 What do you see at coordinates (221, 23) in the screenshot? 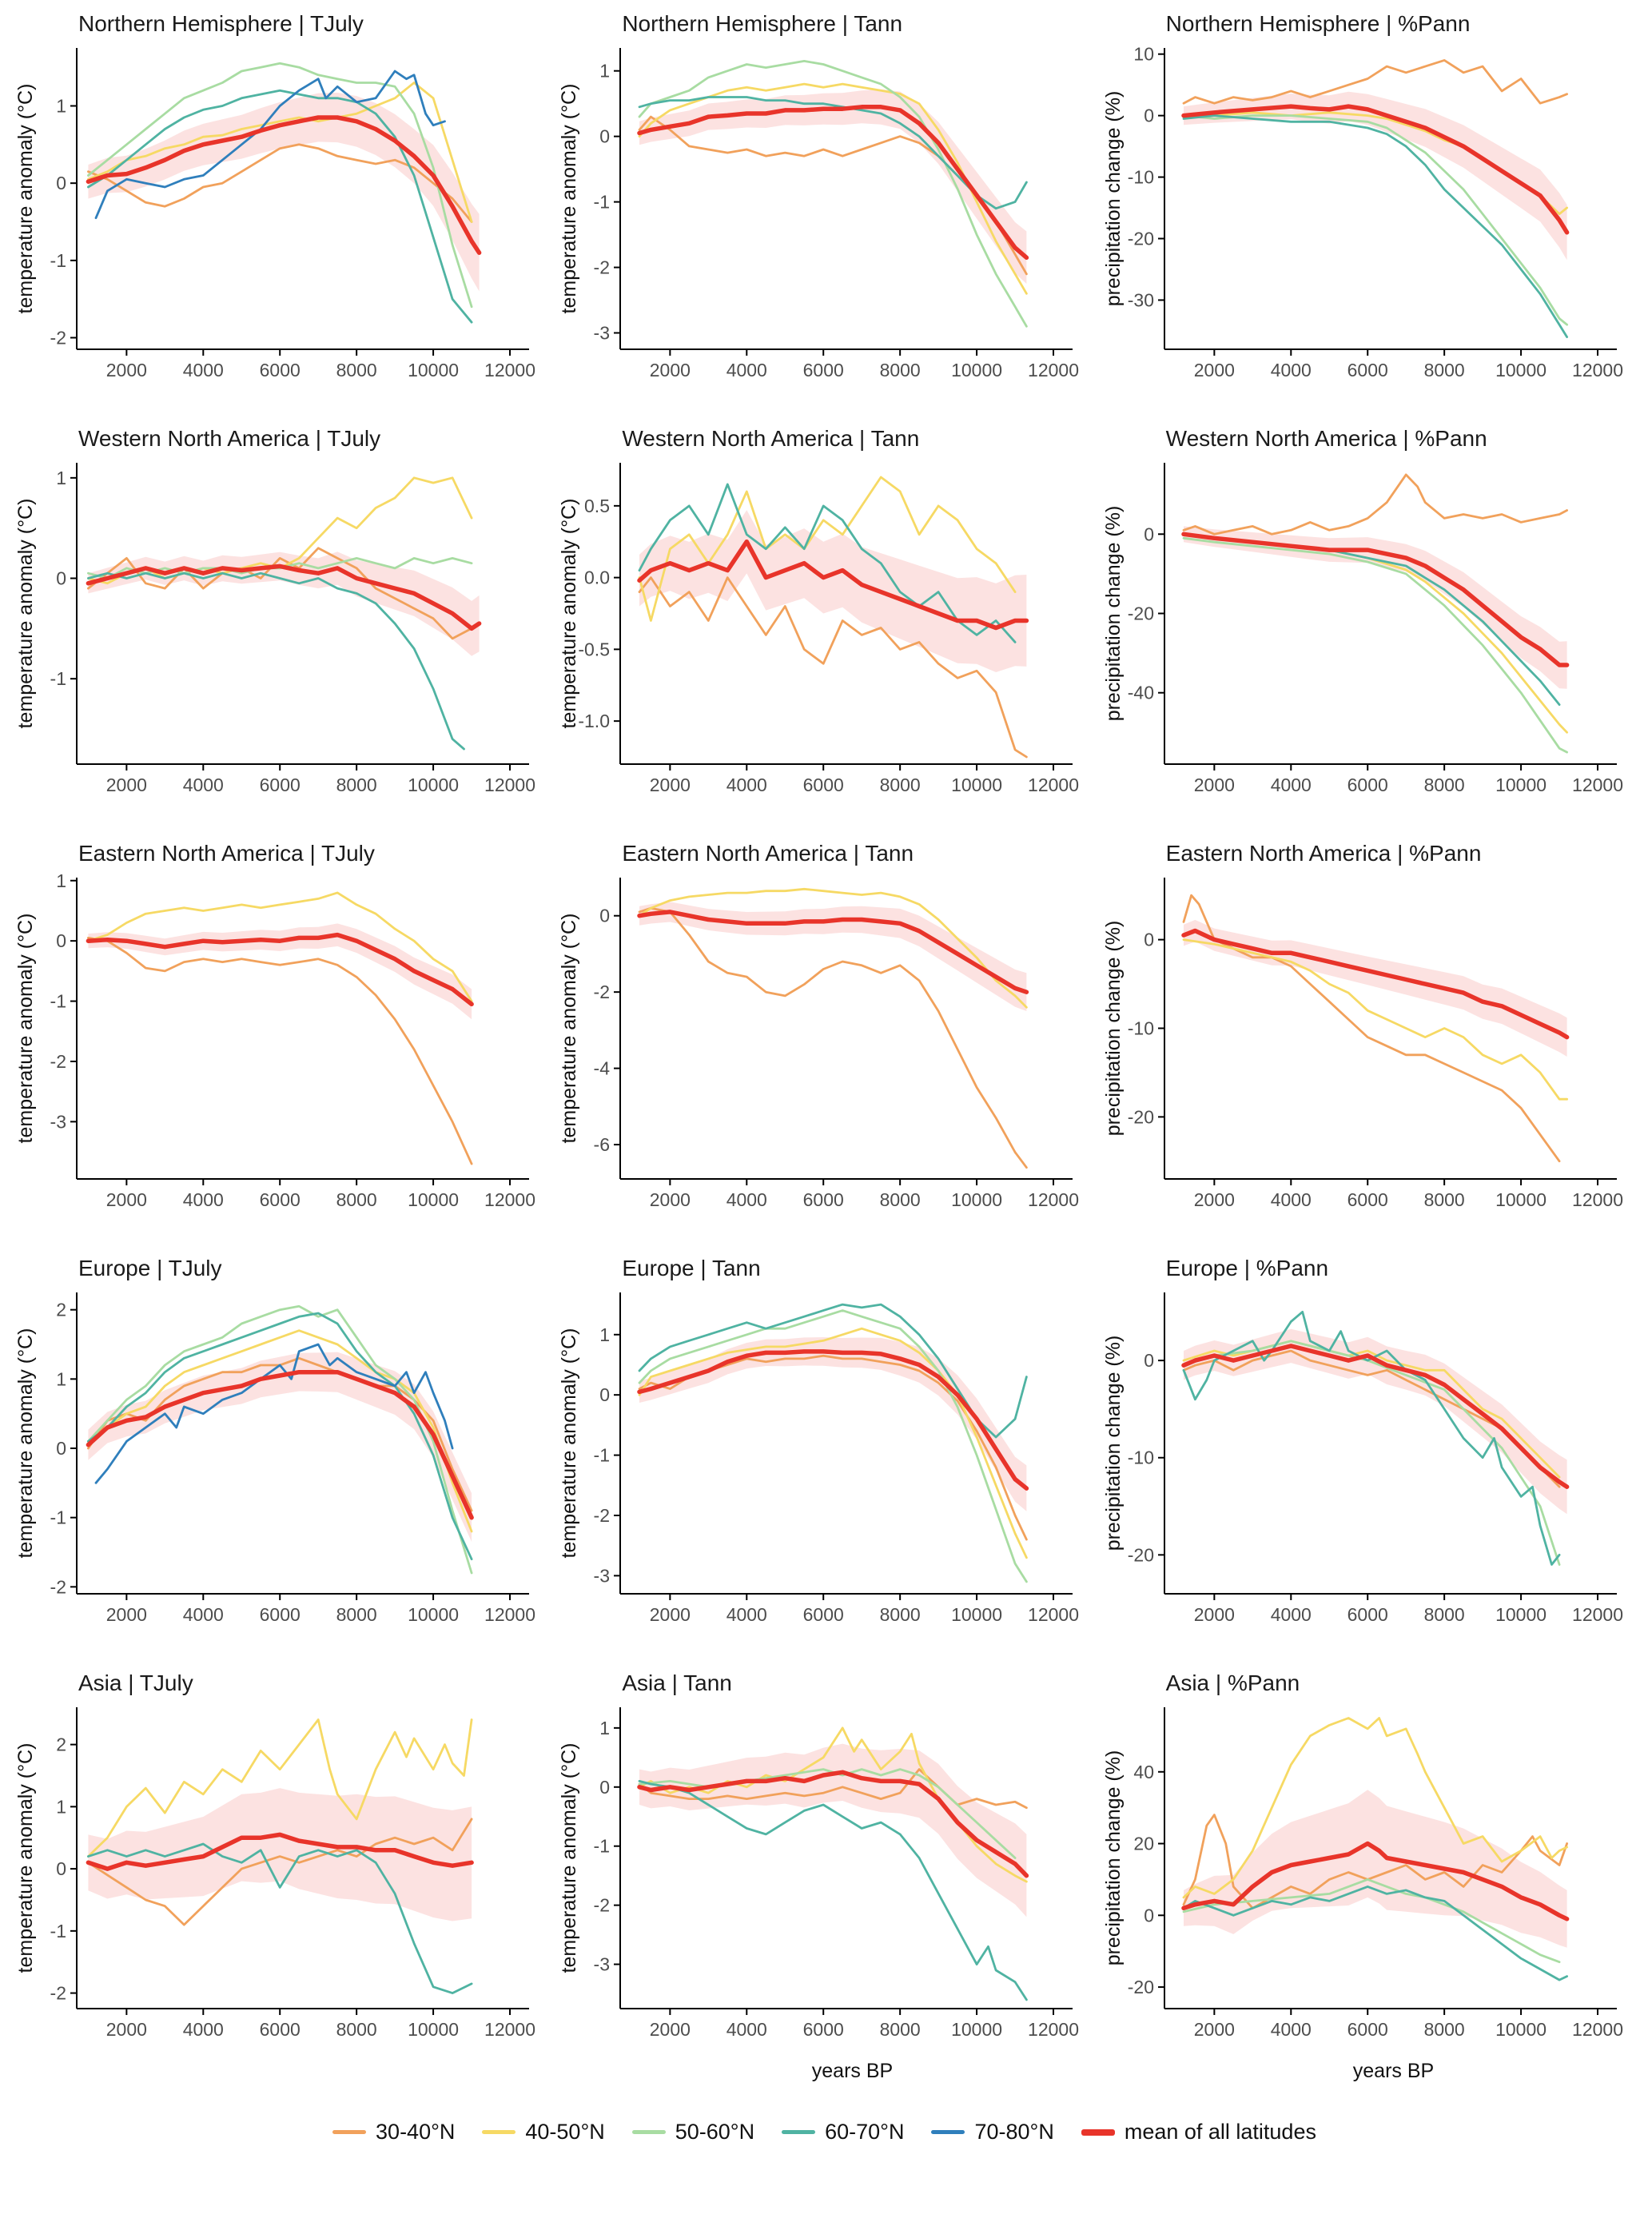
I see `chart-title: Northern Hemisphere | TJuly` at bounding box center [221, 23].